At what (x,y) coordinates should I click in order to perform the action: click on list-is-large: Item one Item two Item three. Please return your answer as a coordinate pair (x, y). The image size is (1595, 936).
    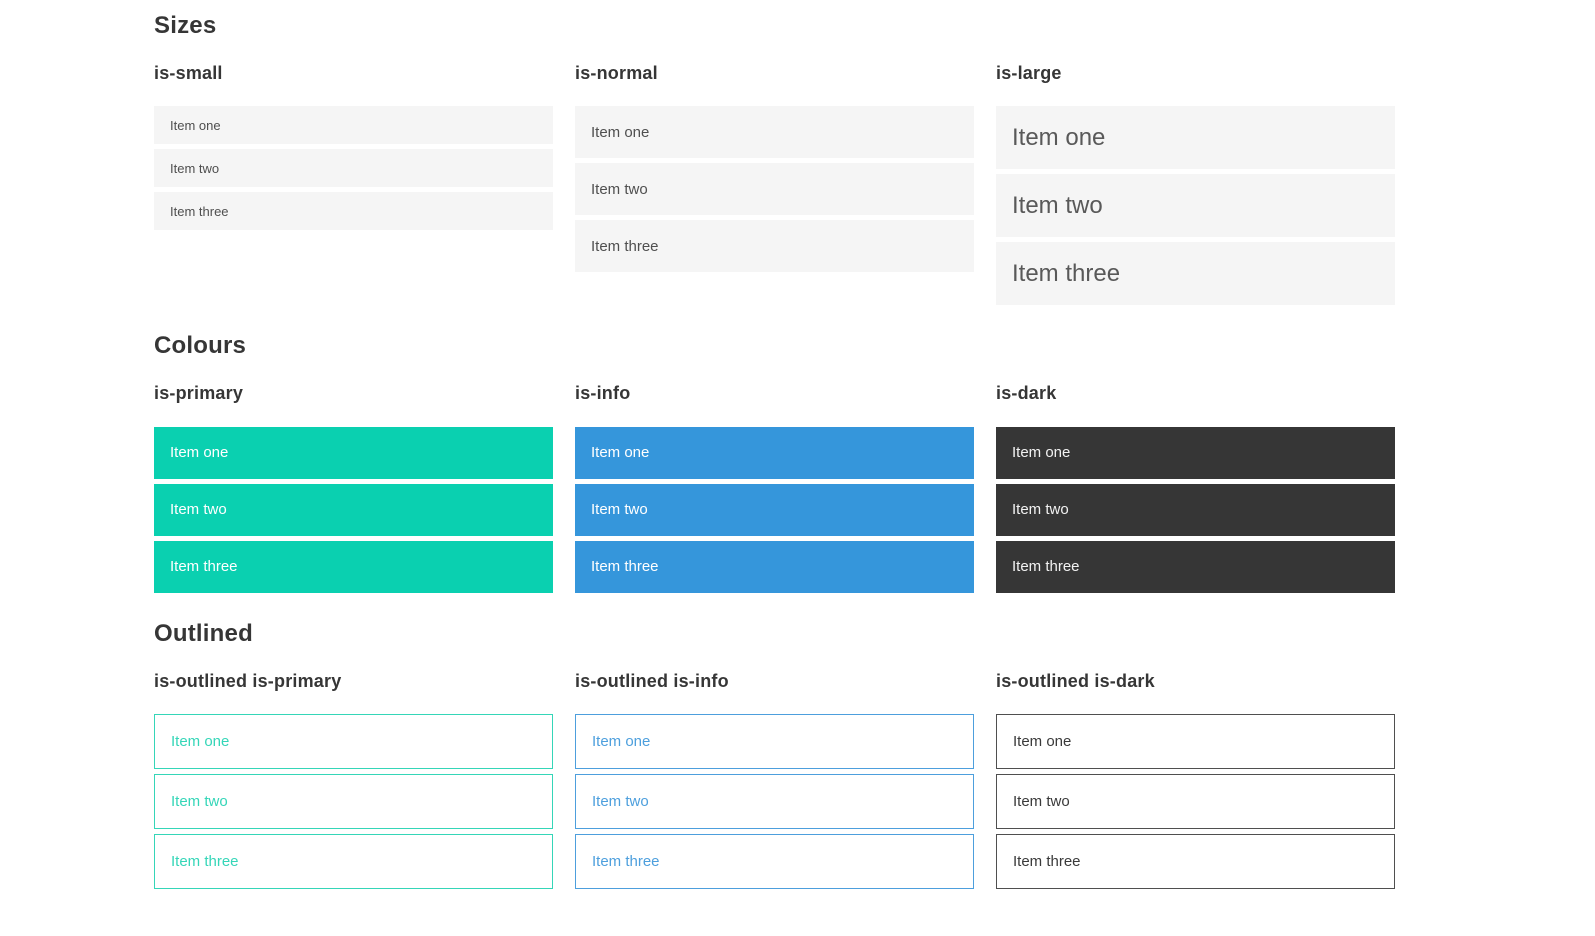
    Looking at the image, I should click on (1195, 206).